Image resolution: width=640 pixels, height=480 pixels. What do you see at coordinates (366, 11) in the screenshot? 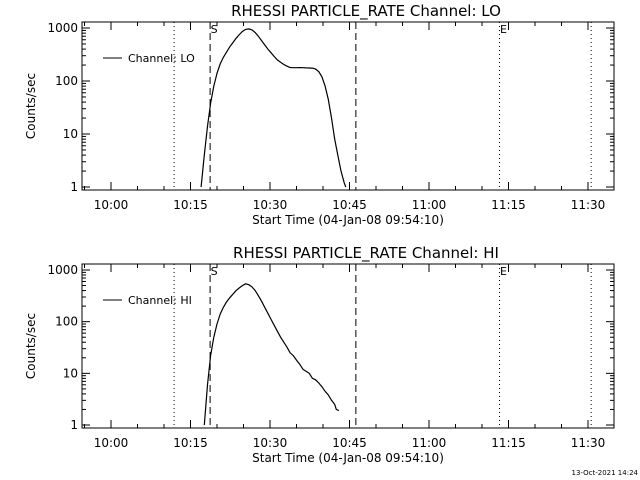
I see `chart-title: RHESSI PARTICLE_RATE Channel: LO` at bounding box center [366, 11].